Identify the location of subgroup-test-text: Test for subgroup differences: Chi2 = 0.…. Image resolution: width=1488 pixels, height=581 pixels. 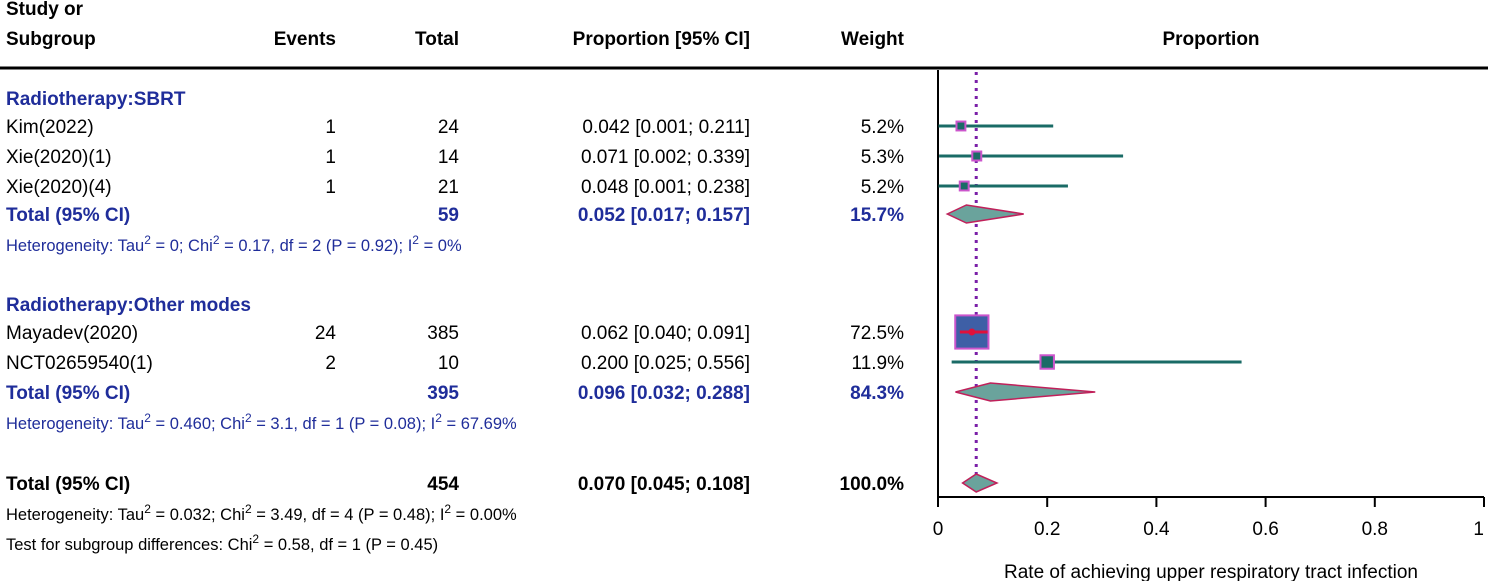
(222, 543).